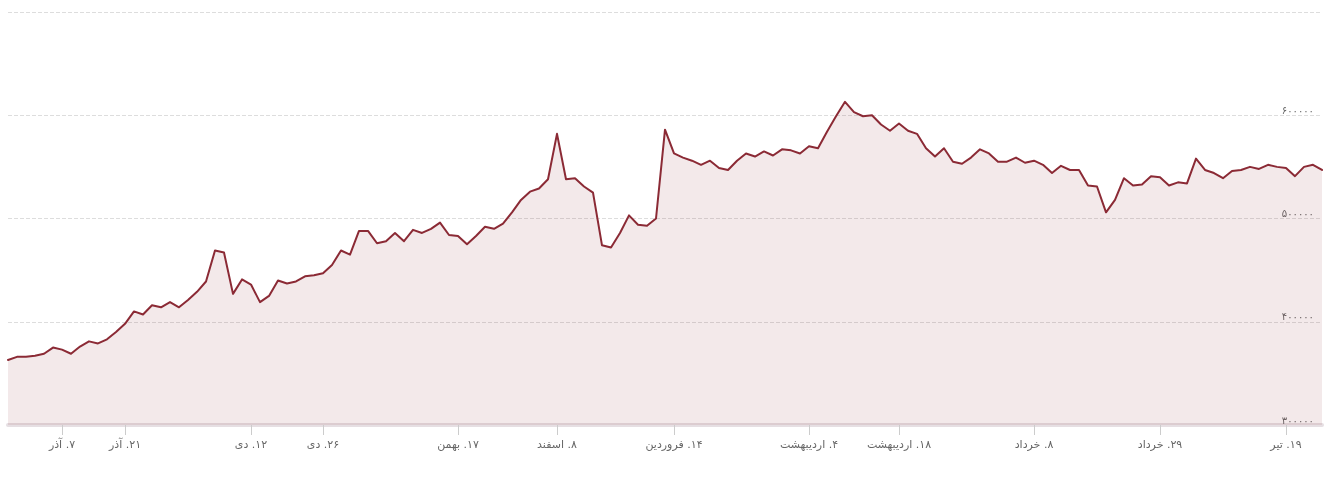  Describe the element at coordinates (1034, 444) in the screenshot. I see `x-tick-label: ۸. خرداد` at that location.